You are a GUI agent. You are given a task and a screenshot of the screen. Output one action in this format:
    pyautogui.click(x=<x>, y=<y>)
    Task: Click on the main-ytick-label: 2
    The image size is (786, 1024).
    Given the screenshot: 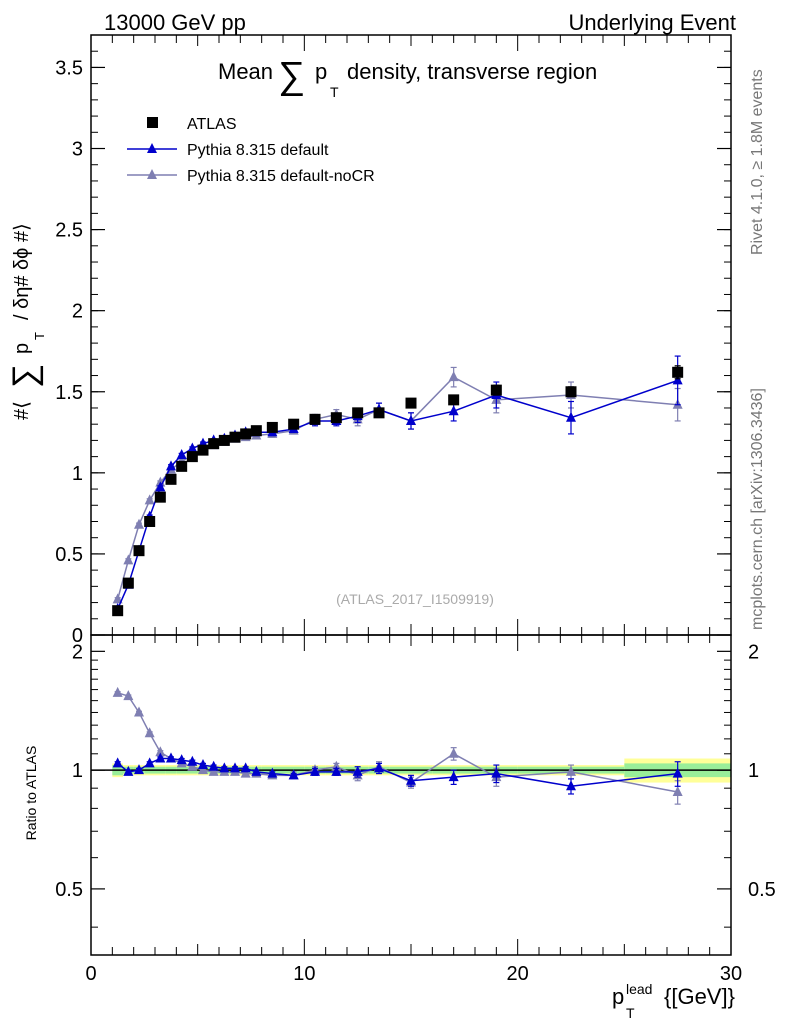 What is the action you would take?
    pyautogui.click(x=77, y=312)
    